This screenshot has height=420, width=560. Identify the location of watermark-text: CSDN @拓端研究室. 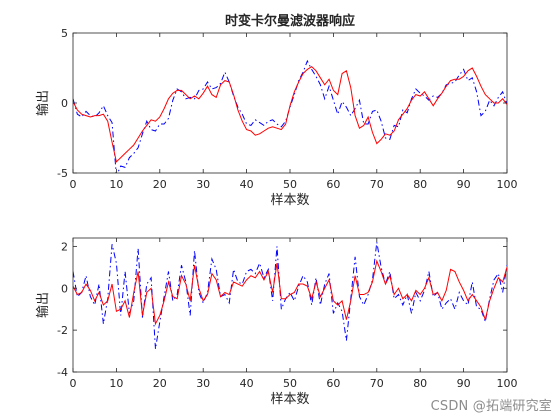
(491, 406).